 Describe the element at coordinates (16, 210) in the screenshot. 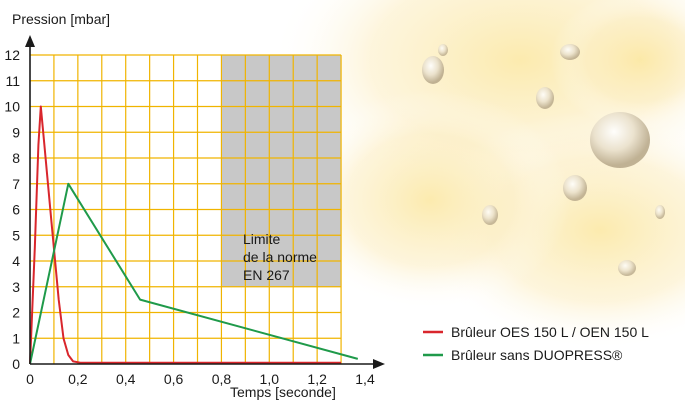

I see `y-tick-label: 6` at that location.